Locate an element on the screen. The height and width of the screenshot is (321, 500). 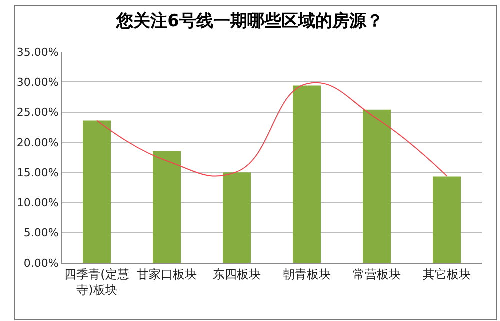
x-tick-label: 东四板块 is located at coordinates (237, 274).